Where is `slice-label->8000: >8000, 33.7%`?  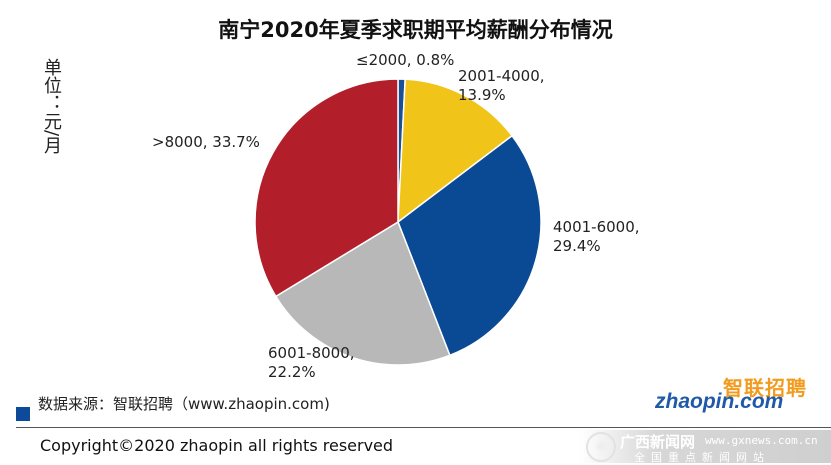
slice-label->8000: >8000, 33.7% is located at coordinates (206, 142).